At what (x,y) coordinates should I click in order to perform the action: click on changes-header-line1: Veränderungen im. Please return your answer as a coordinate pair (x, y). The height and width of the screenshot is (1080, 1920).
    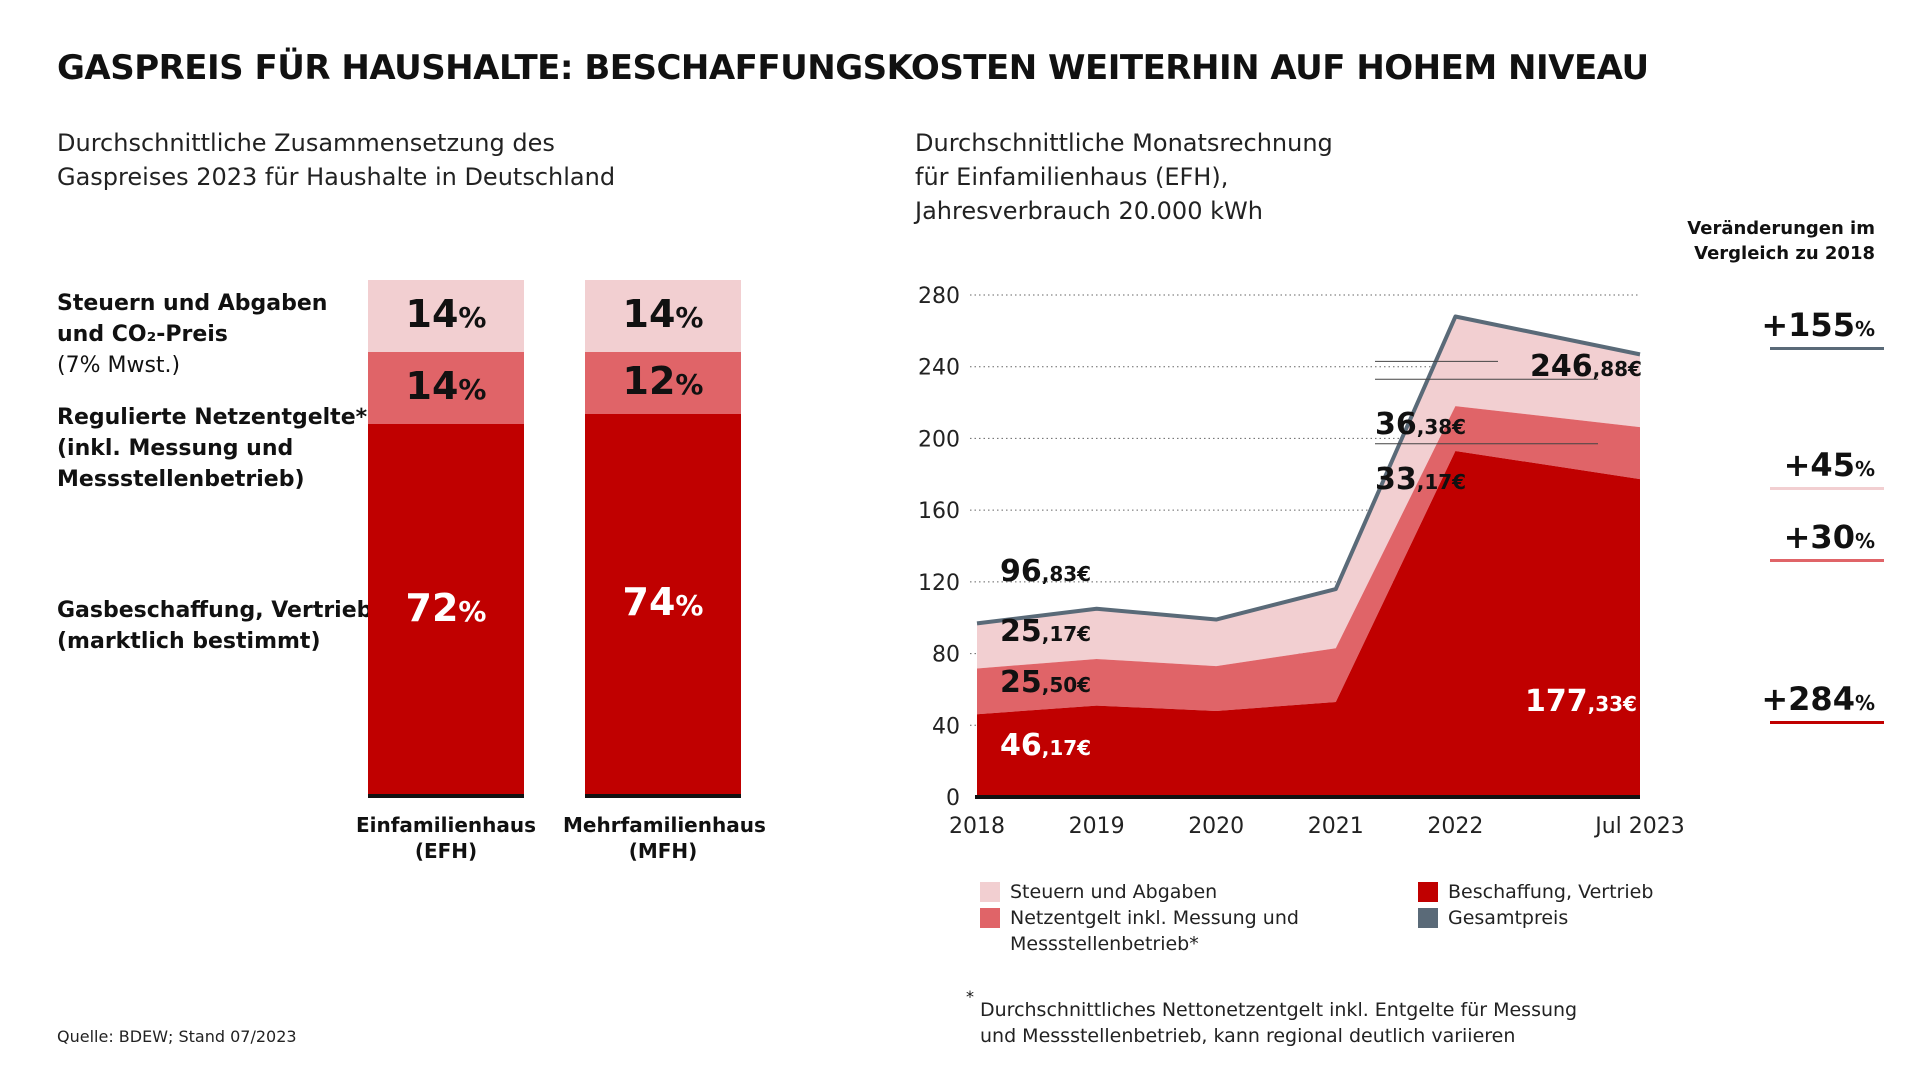
    Looking at the image, I should click on (1781, 228).